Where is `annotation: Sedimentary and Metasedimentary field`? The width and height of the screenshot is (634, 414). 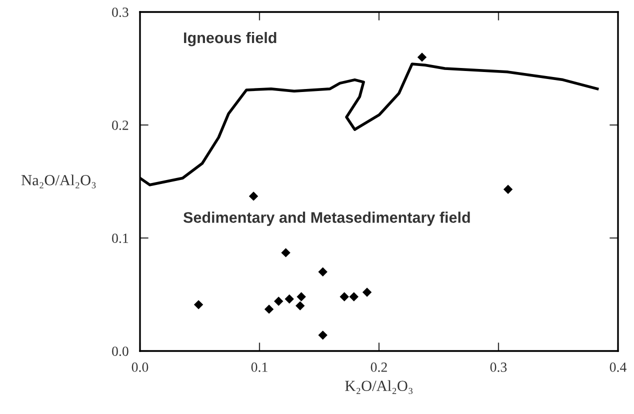
annotation: Sedimentary and Metasedimentary field is located at coordinates (326, 219).